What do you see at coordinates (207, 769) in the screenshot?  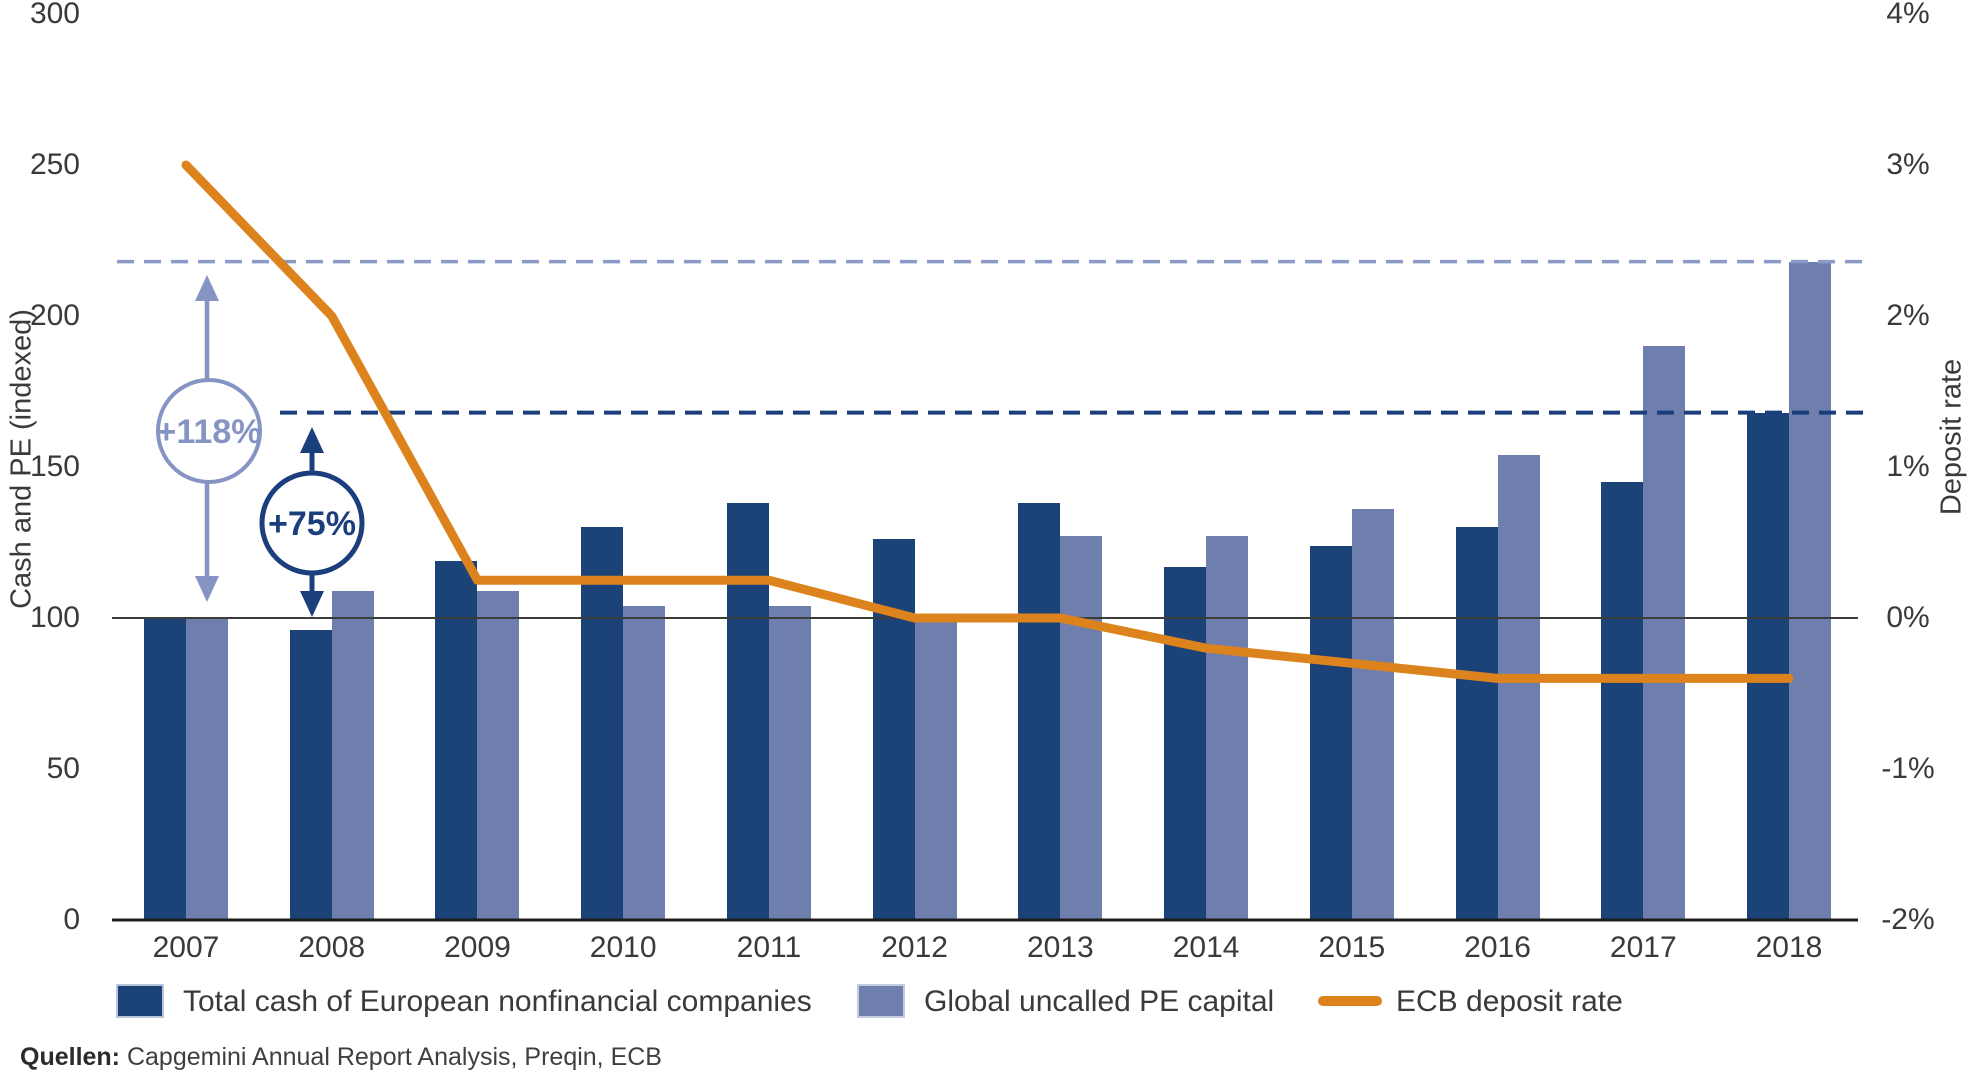 I see `bar-pe-capital-2007` at bounding box center [207, 769].